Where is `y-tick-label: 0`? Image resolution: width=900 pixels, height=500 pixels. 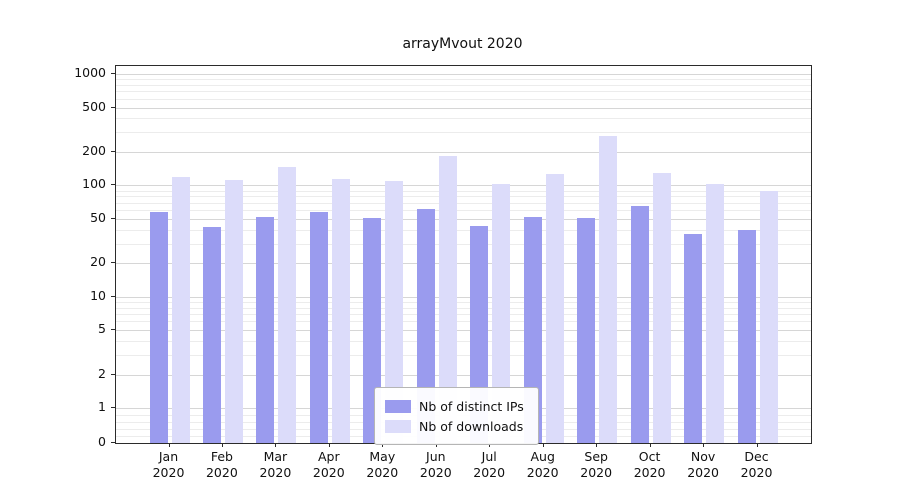 y-tick-label: 0 is located at coordinates (102, 441).